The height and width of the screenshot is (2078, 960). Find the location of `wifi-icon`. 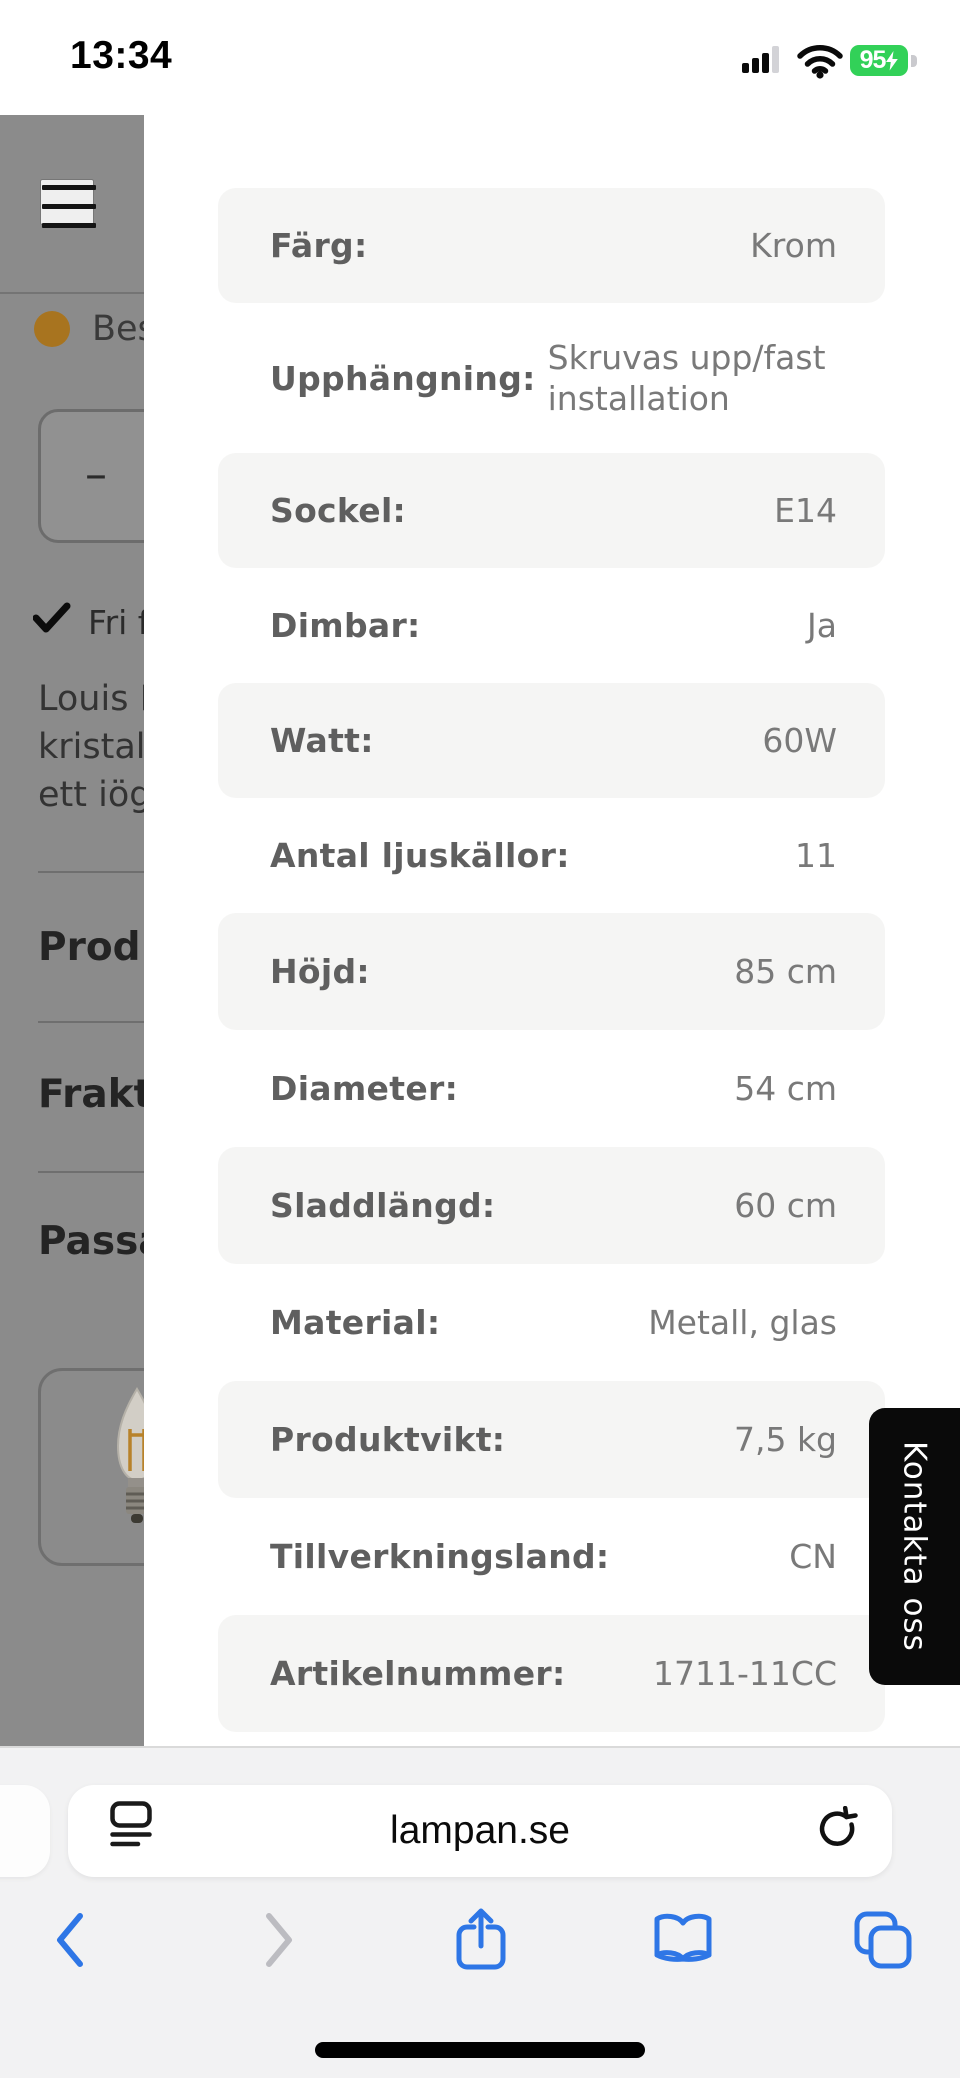

wifi-icon is located at coordinates (820, 63).